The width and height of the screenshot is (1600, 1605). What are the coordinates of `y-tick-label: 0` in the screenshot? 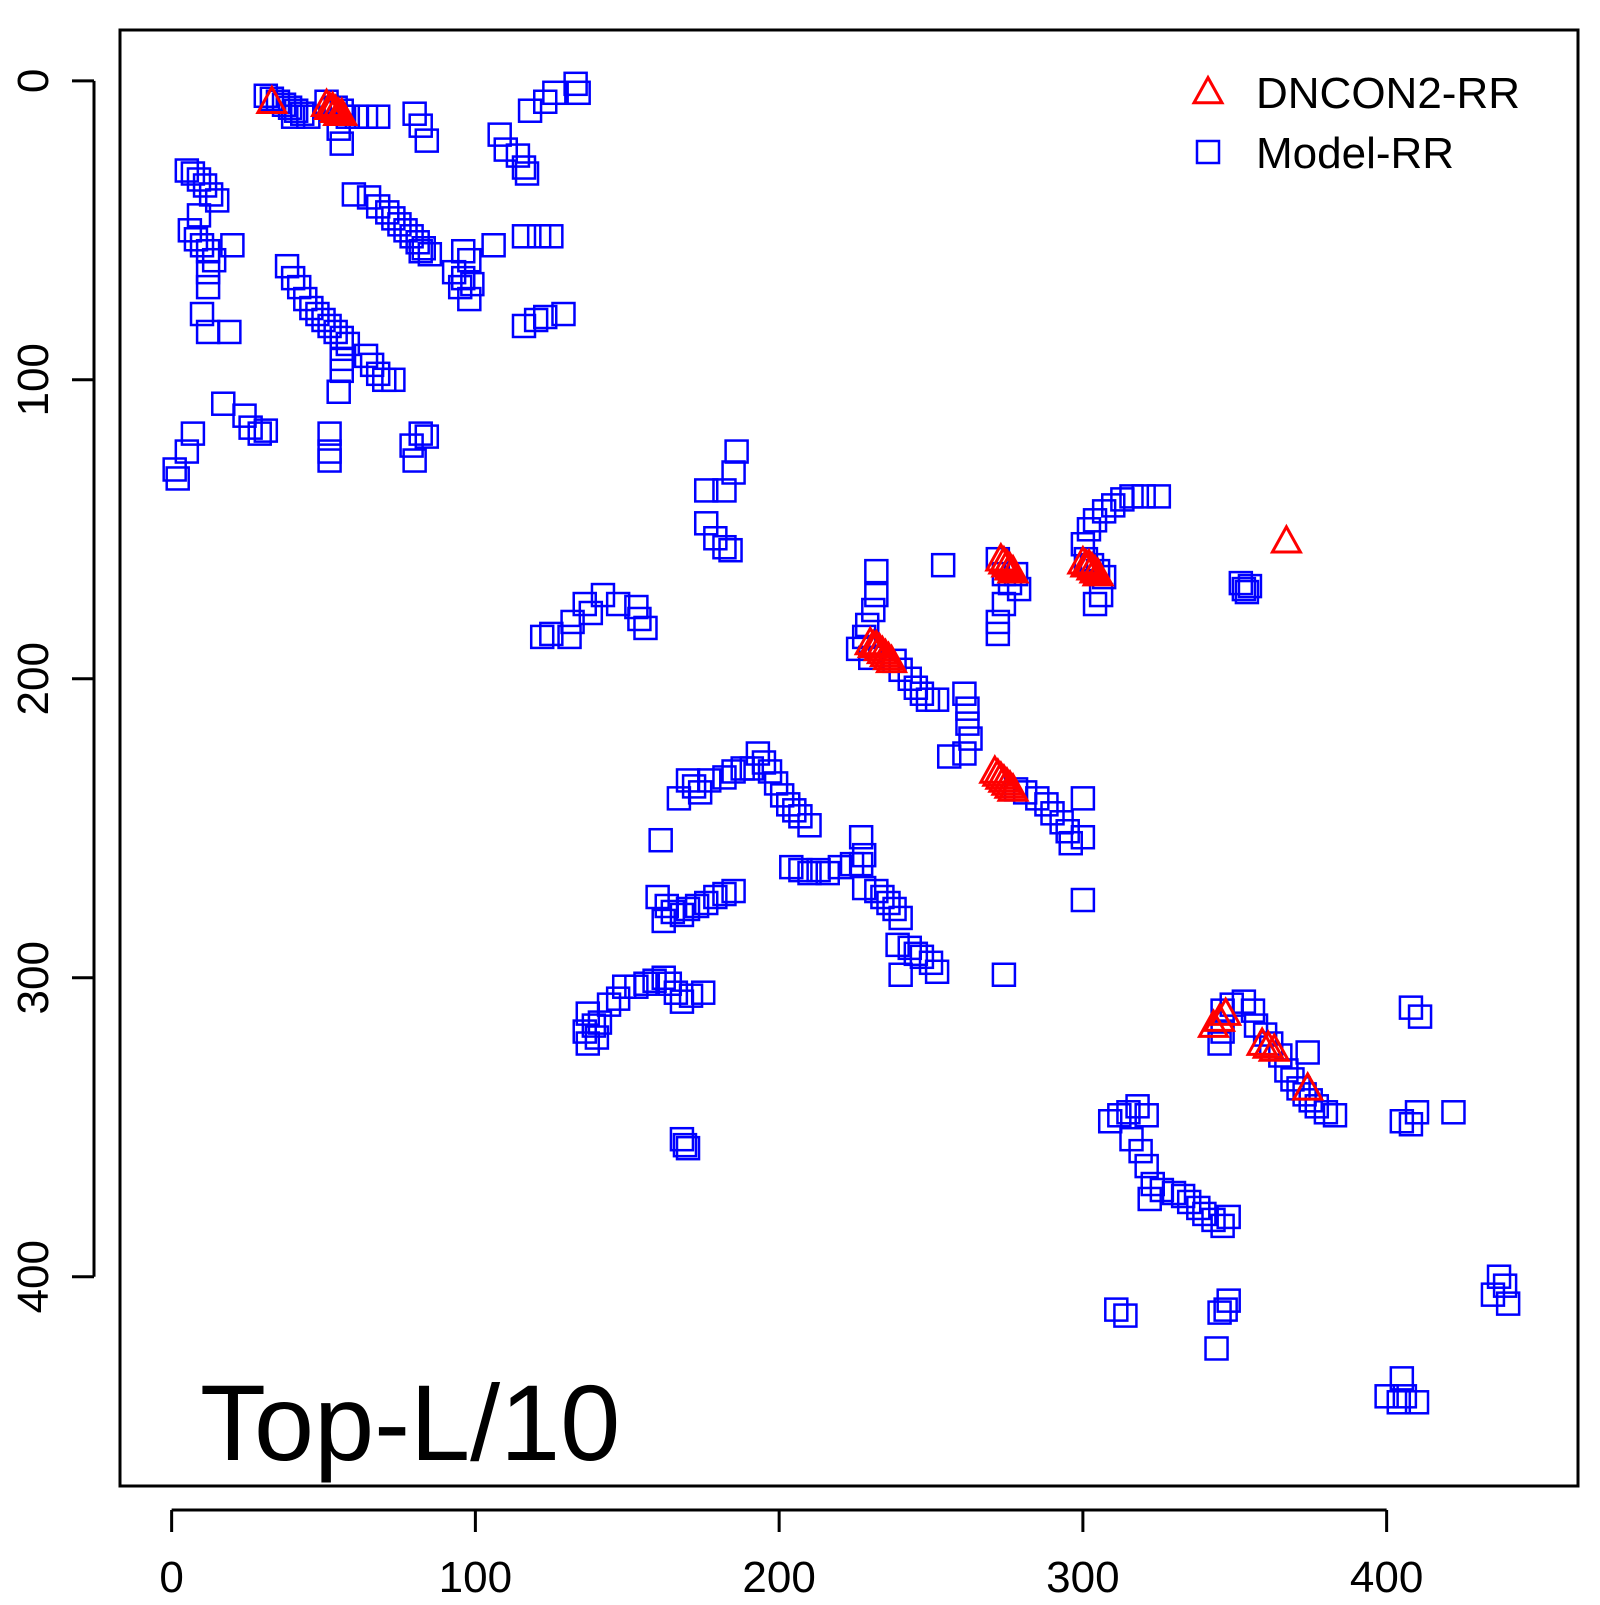 It's located at (33, 81).